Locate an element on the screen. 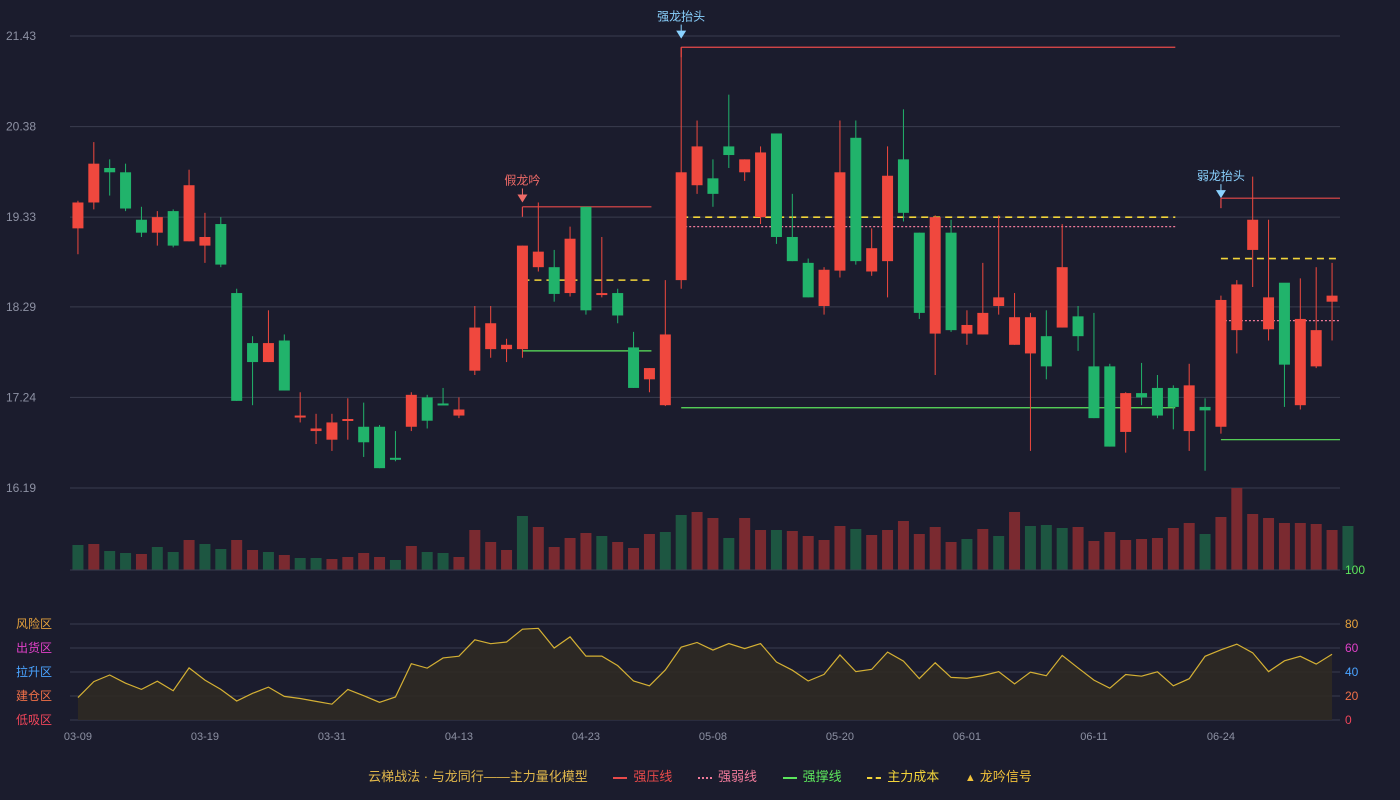  date-tick-label: 04-13 is located at coordinates (459, 737).